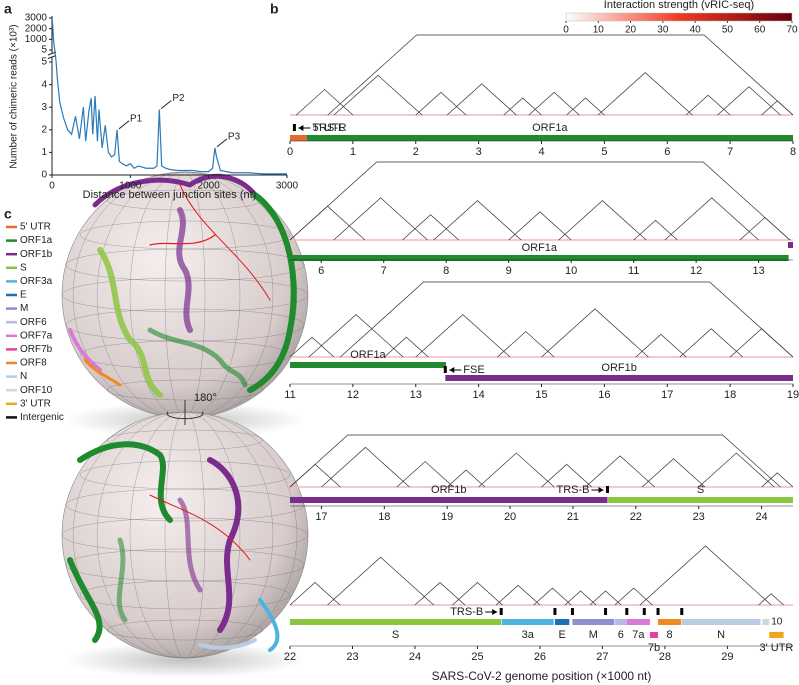 Image resolution: width=799 pixels, height=685 pixels. Describe the element at coordinates (541, 152) in the screenshot. I see `x-tick-label: 4` at that location.